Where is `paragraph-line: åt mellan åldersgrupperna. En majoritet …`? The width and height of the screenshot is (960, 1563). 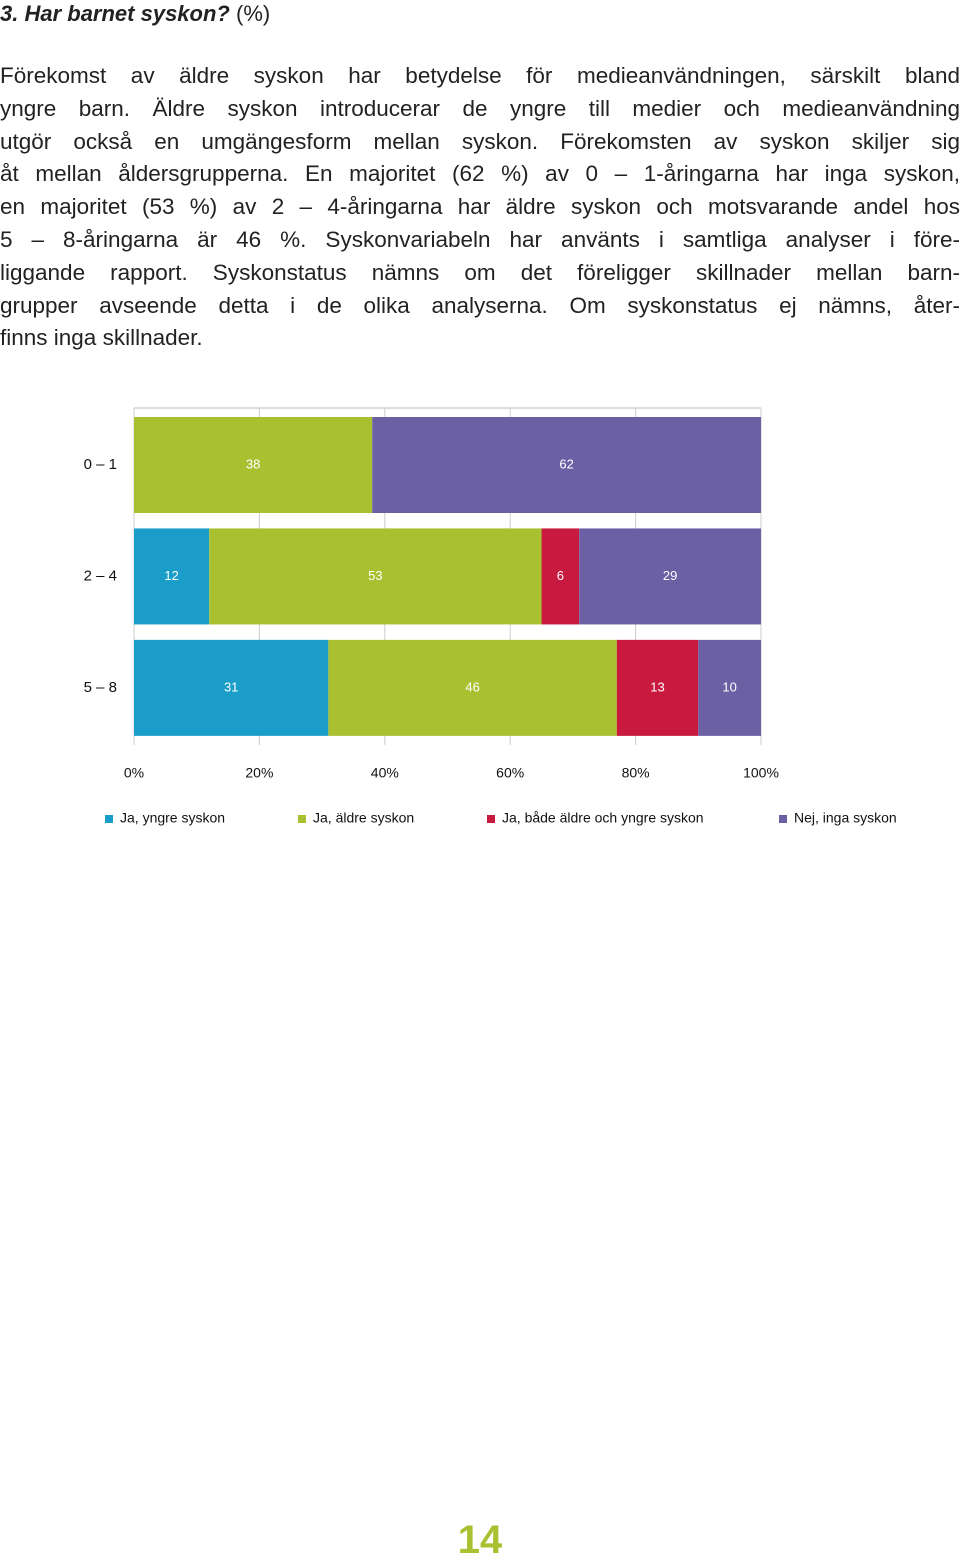
paragraph-line: åt mellan åldersgrupperna. En majoritet … is located at coordinates (480, 174).